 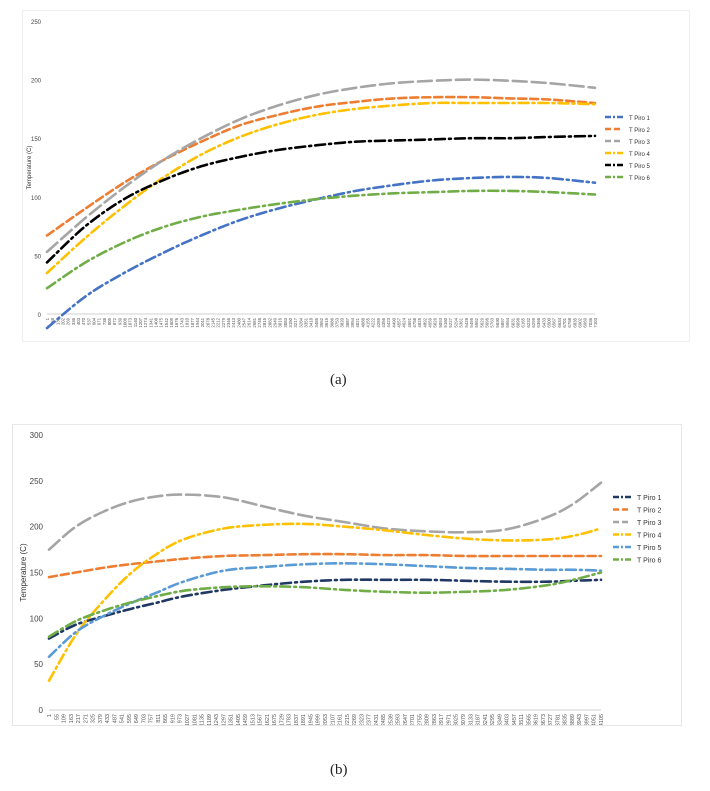 I want to click on chart-a-ytick-label: 50, so click(x=37, y=257).